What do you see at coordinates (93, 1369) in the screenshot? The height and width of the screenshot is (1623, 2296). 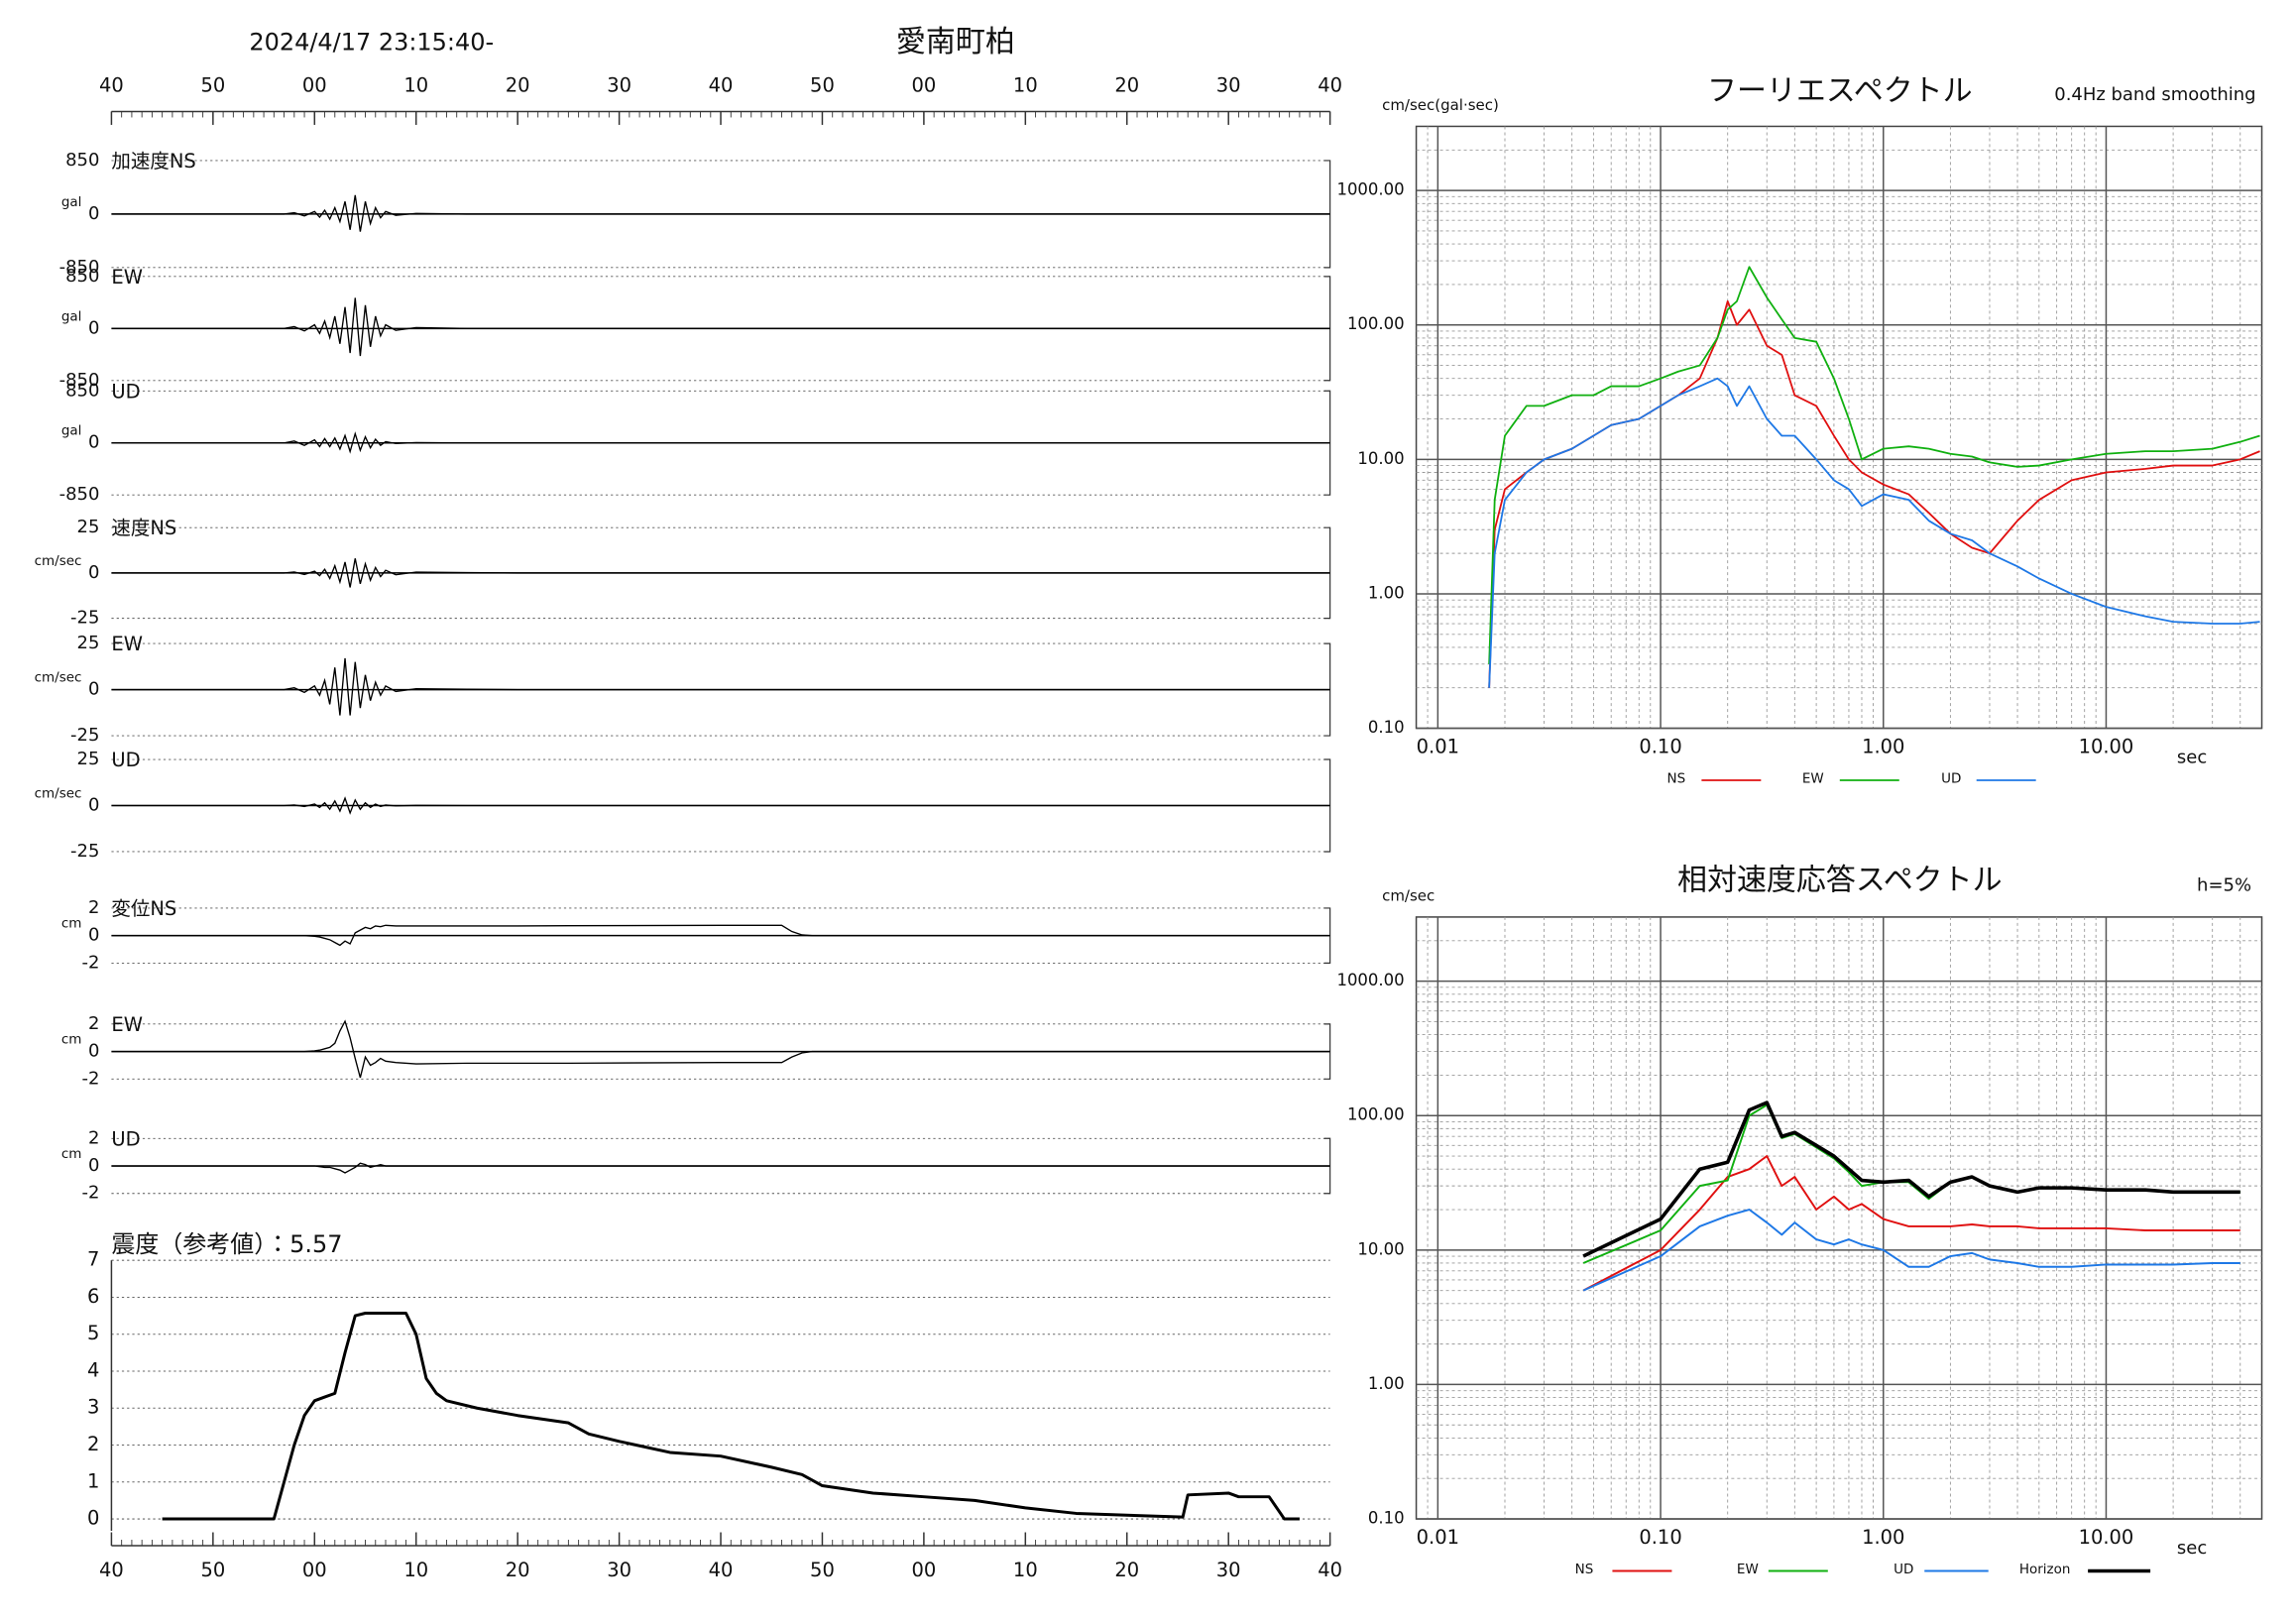 I see `y-tick-label: 4` at bounding box center [93, 1369].